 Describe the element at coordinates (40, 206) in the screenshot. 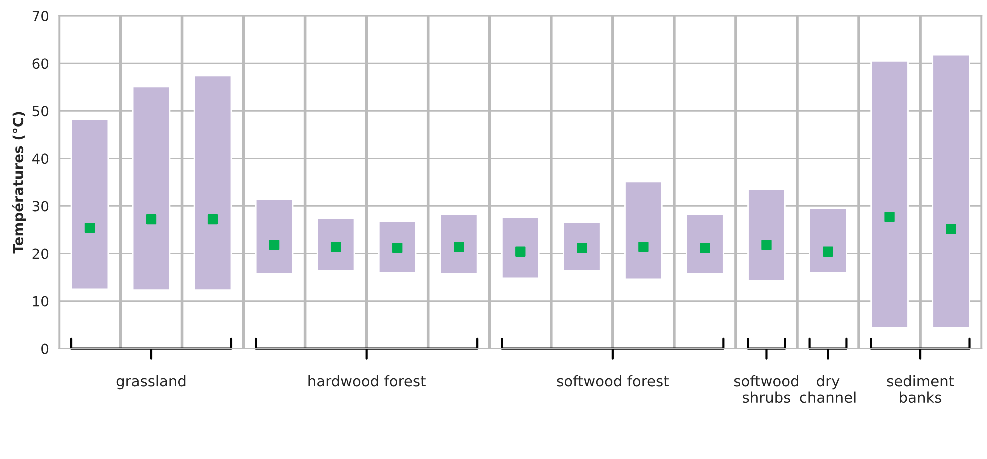

I see `y-tick-label: 30` at that location.